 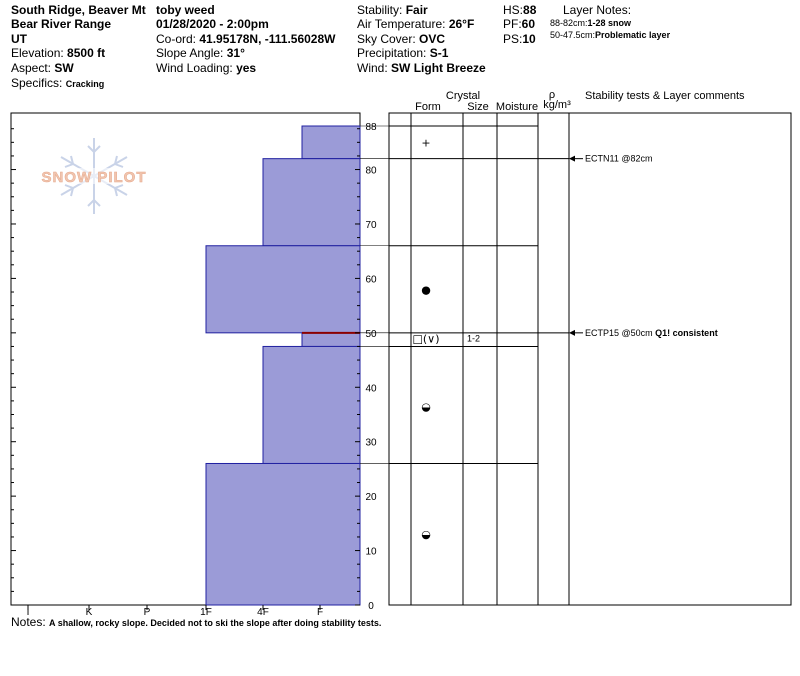 I want to click on grain-symbol-0: +, so click(x=425, y=142).